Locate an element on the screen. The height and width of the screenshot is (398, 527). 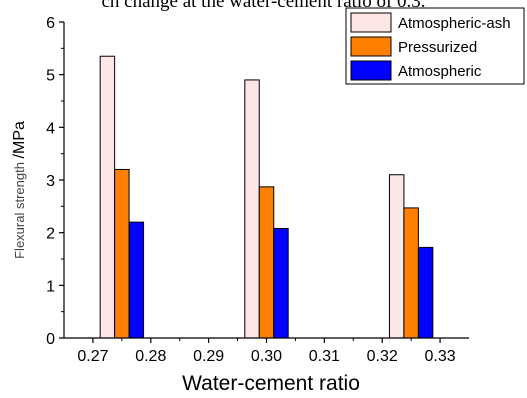
legend-label-1: Pressurized is located at coordinates (437, 47).